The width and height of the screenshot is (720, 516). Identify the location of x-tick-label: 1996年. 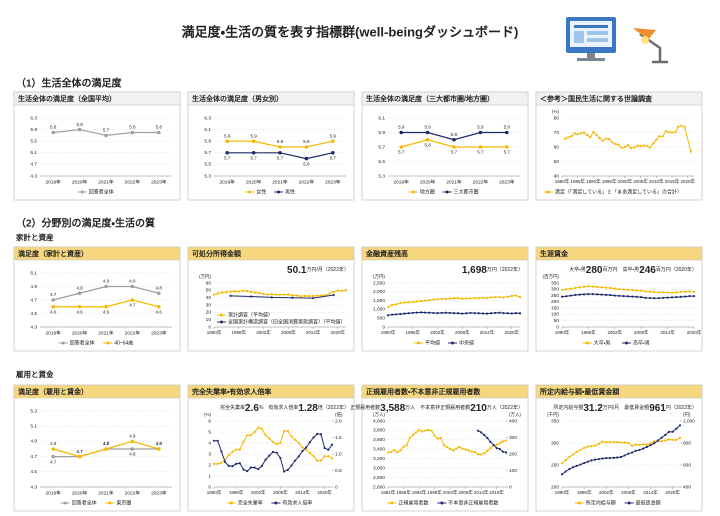
(412, 332).